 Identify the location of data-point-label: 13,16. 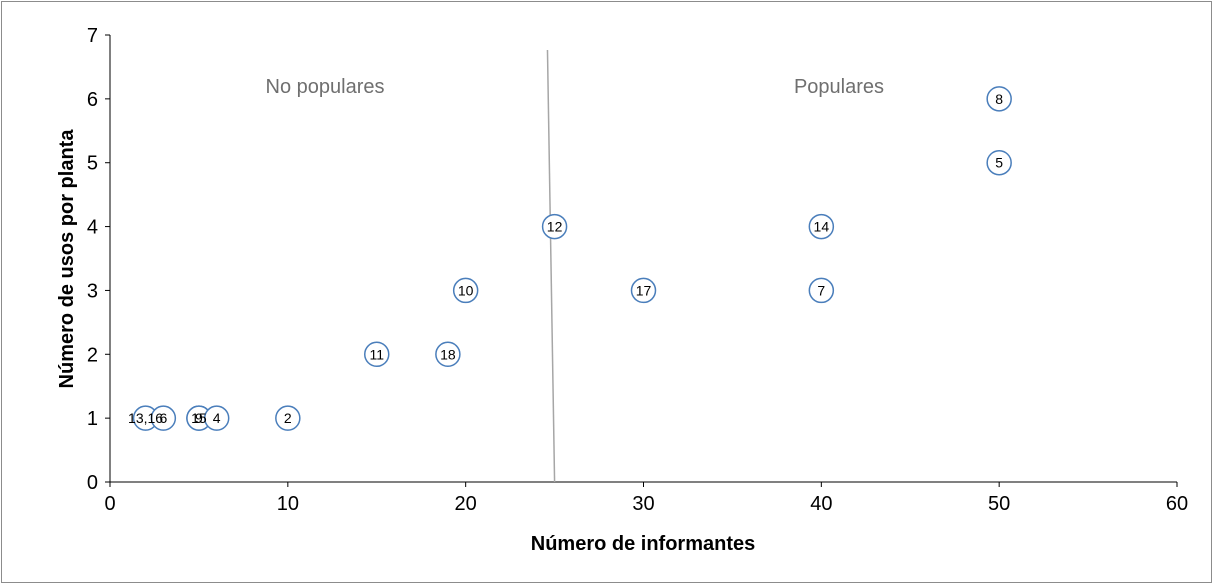
(145, 418).